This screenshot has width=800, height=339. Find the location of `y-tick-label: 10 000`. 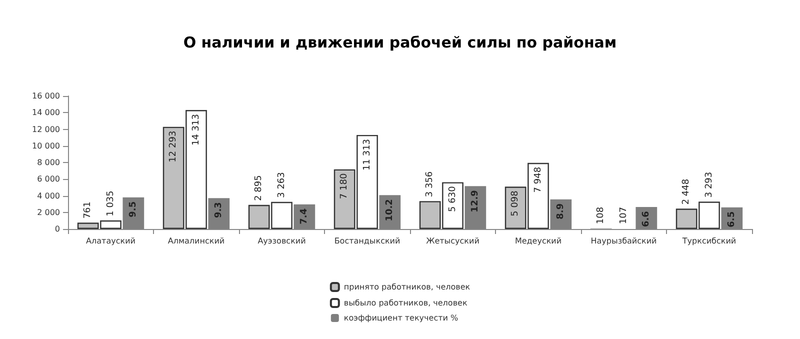

y-tick-label: 10 000 is located at coordinates (46, 145).